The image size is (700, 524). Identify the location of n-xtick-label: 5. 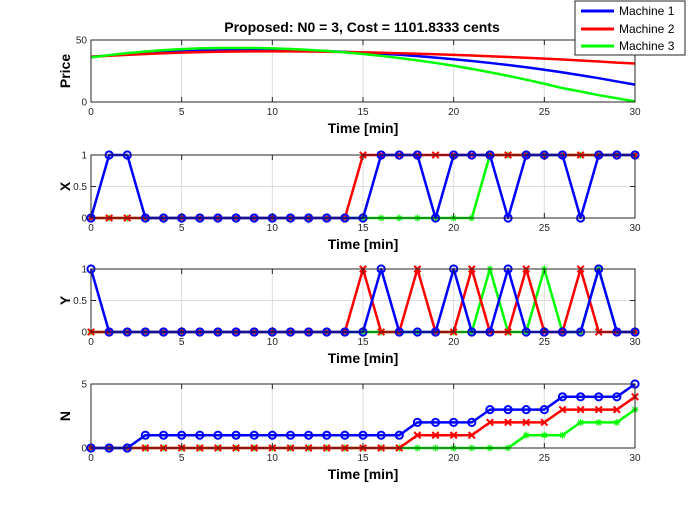
(182, 458).